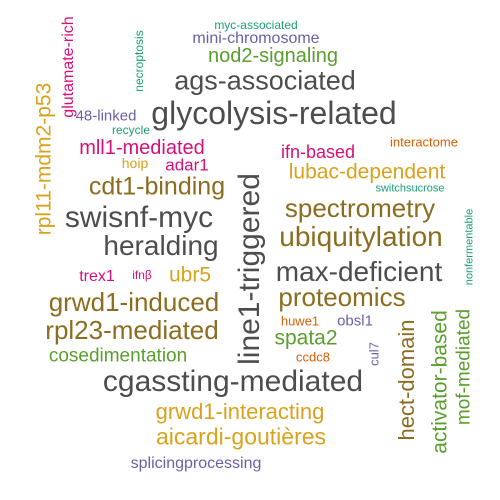 The width and height of the screenshot is (500, 500). What do you see at coordinates (68, 67) in the screenshot?
I see `word: glutamate-rich` at bounding box center [68, 67].